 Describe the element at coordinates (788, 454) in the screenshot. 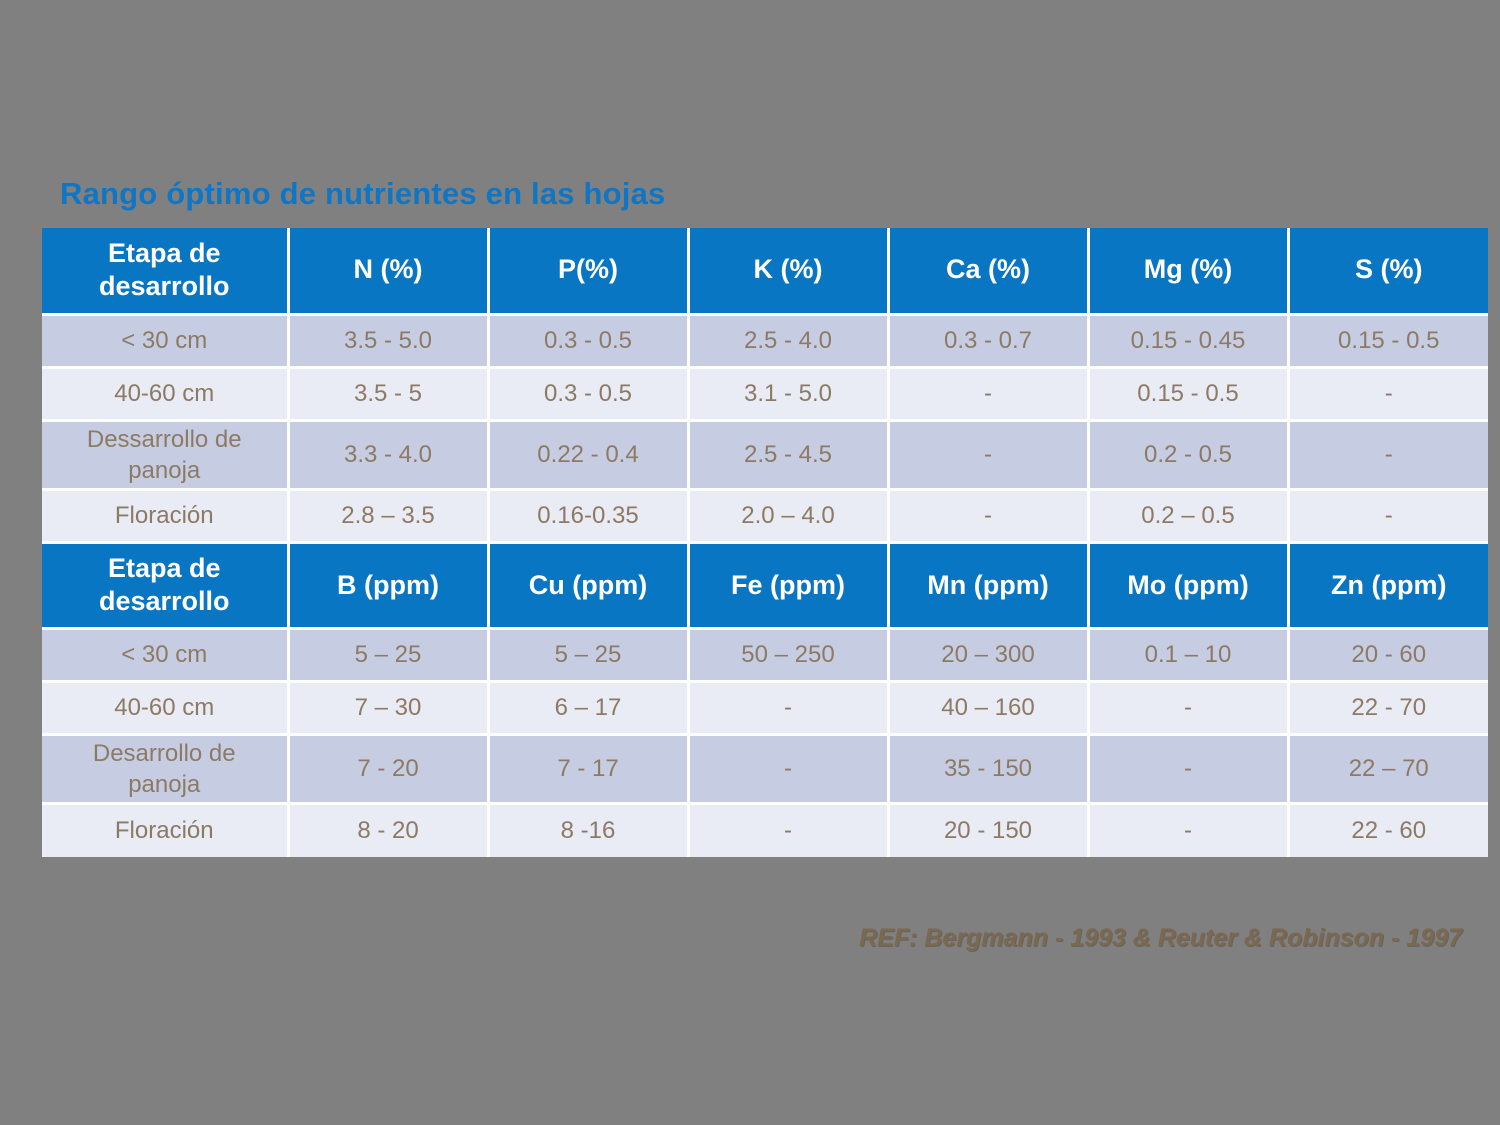

I see `value-cell: 2.5 - 4.5` at that location.